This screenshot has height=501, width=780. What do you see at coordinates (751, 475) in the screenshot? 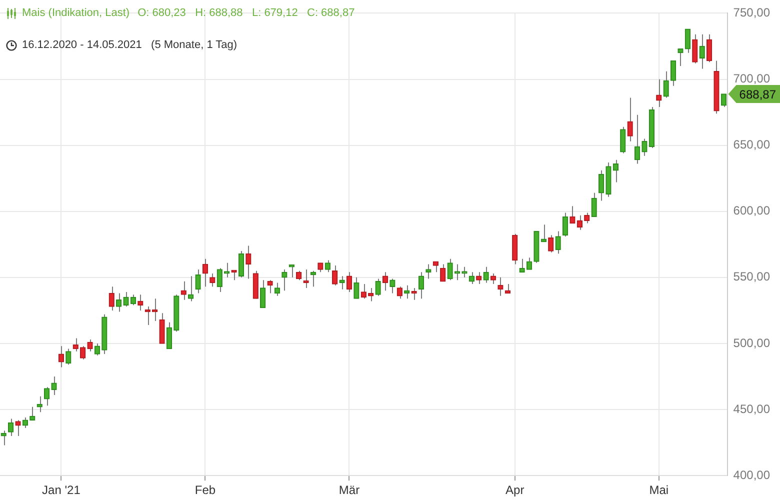
I see `y-tick-label: 400,00` at bounding box center [751, 475].